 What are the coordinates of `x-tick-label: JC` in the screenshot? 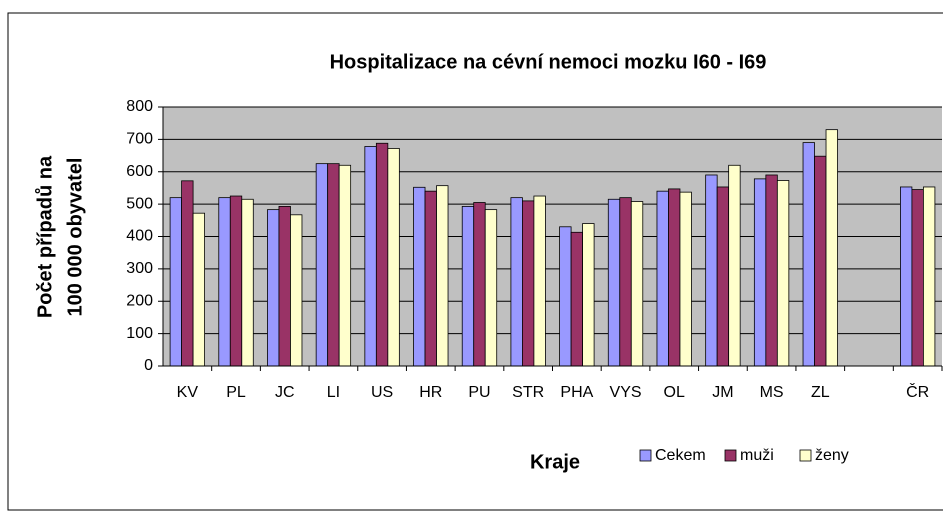 It's located at (285, 392).